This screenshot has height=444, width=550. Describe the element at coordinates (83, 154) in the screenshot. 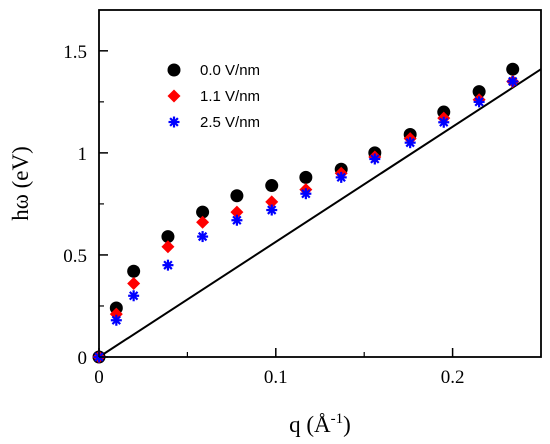

I see `y-tick-label: 1` at that location.